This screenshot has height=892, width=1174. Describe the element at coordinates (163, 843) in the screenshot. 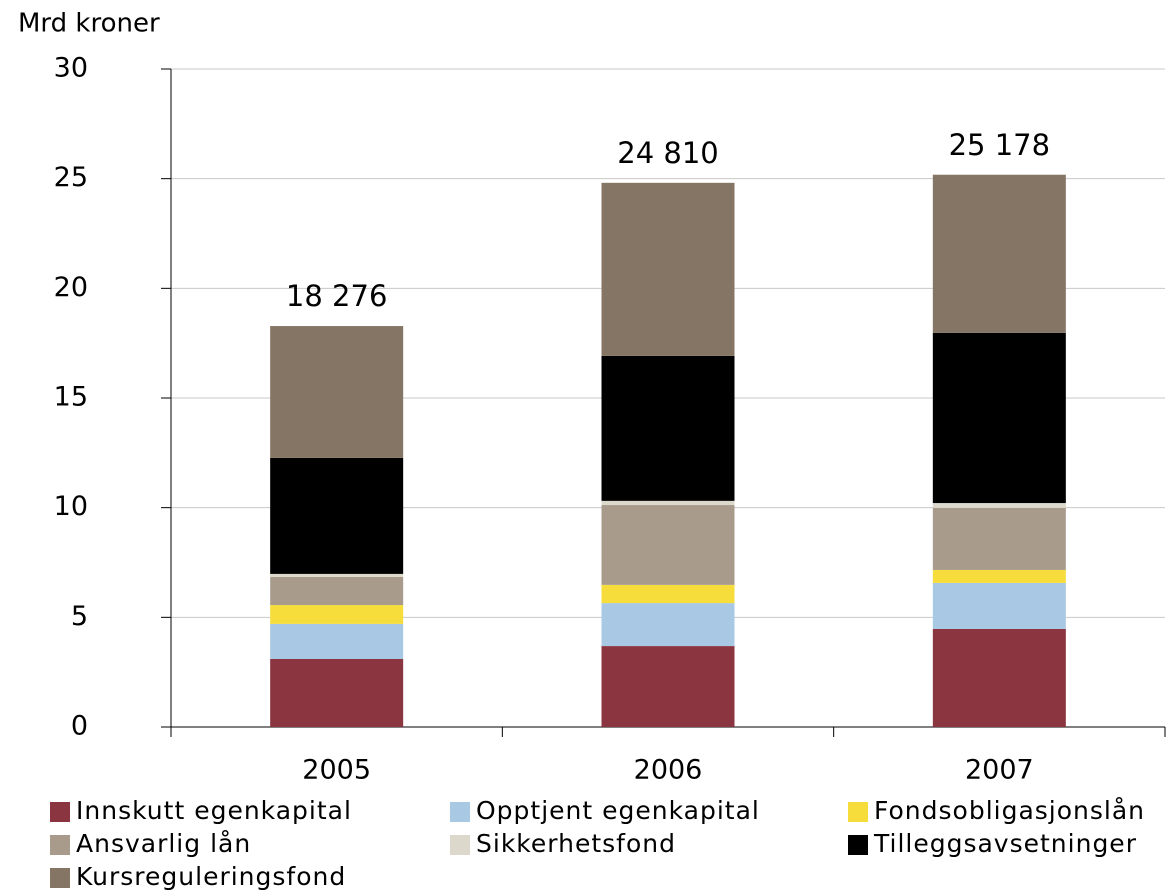

I see `legend-label: Ansvarlig lån` at that location.